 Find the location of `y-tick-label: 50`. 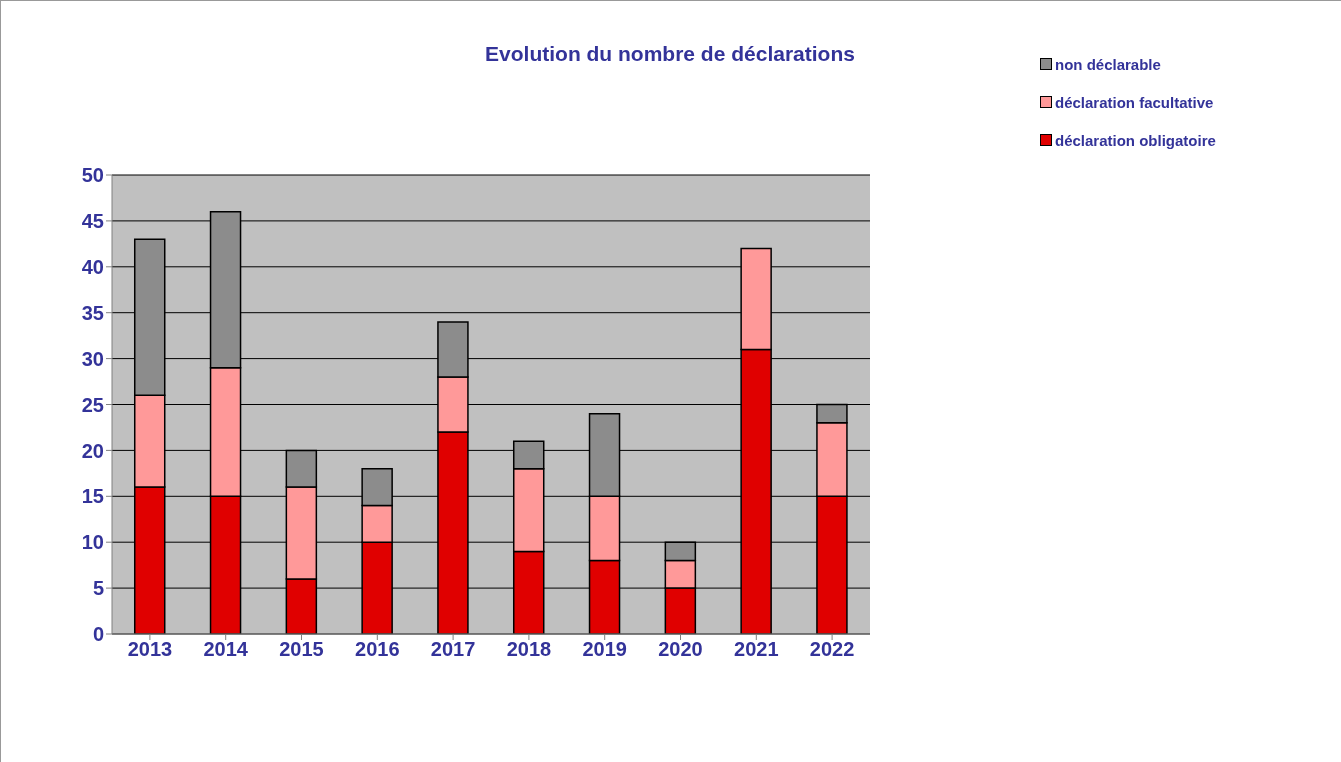

y-tick-label: 50 is located at coordinates (92, 175).